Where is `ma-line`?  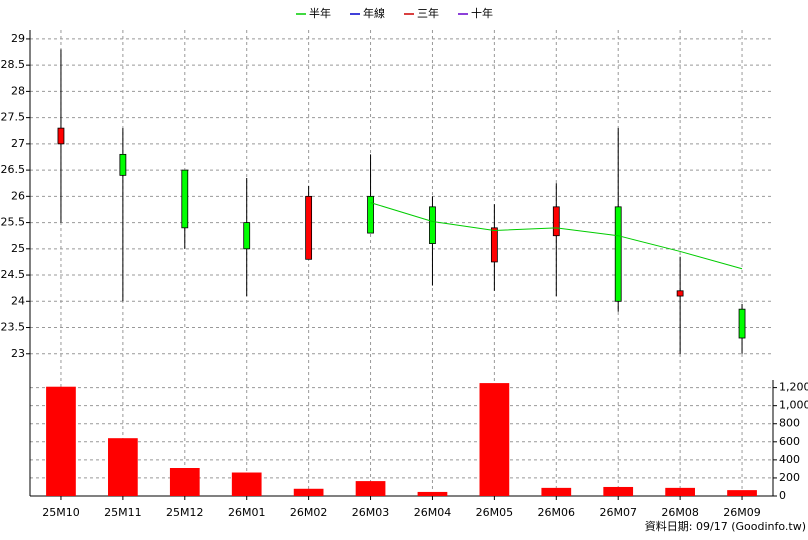 ma-line is located at coordinates (556, 236).